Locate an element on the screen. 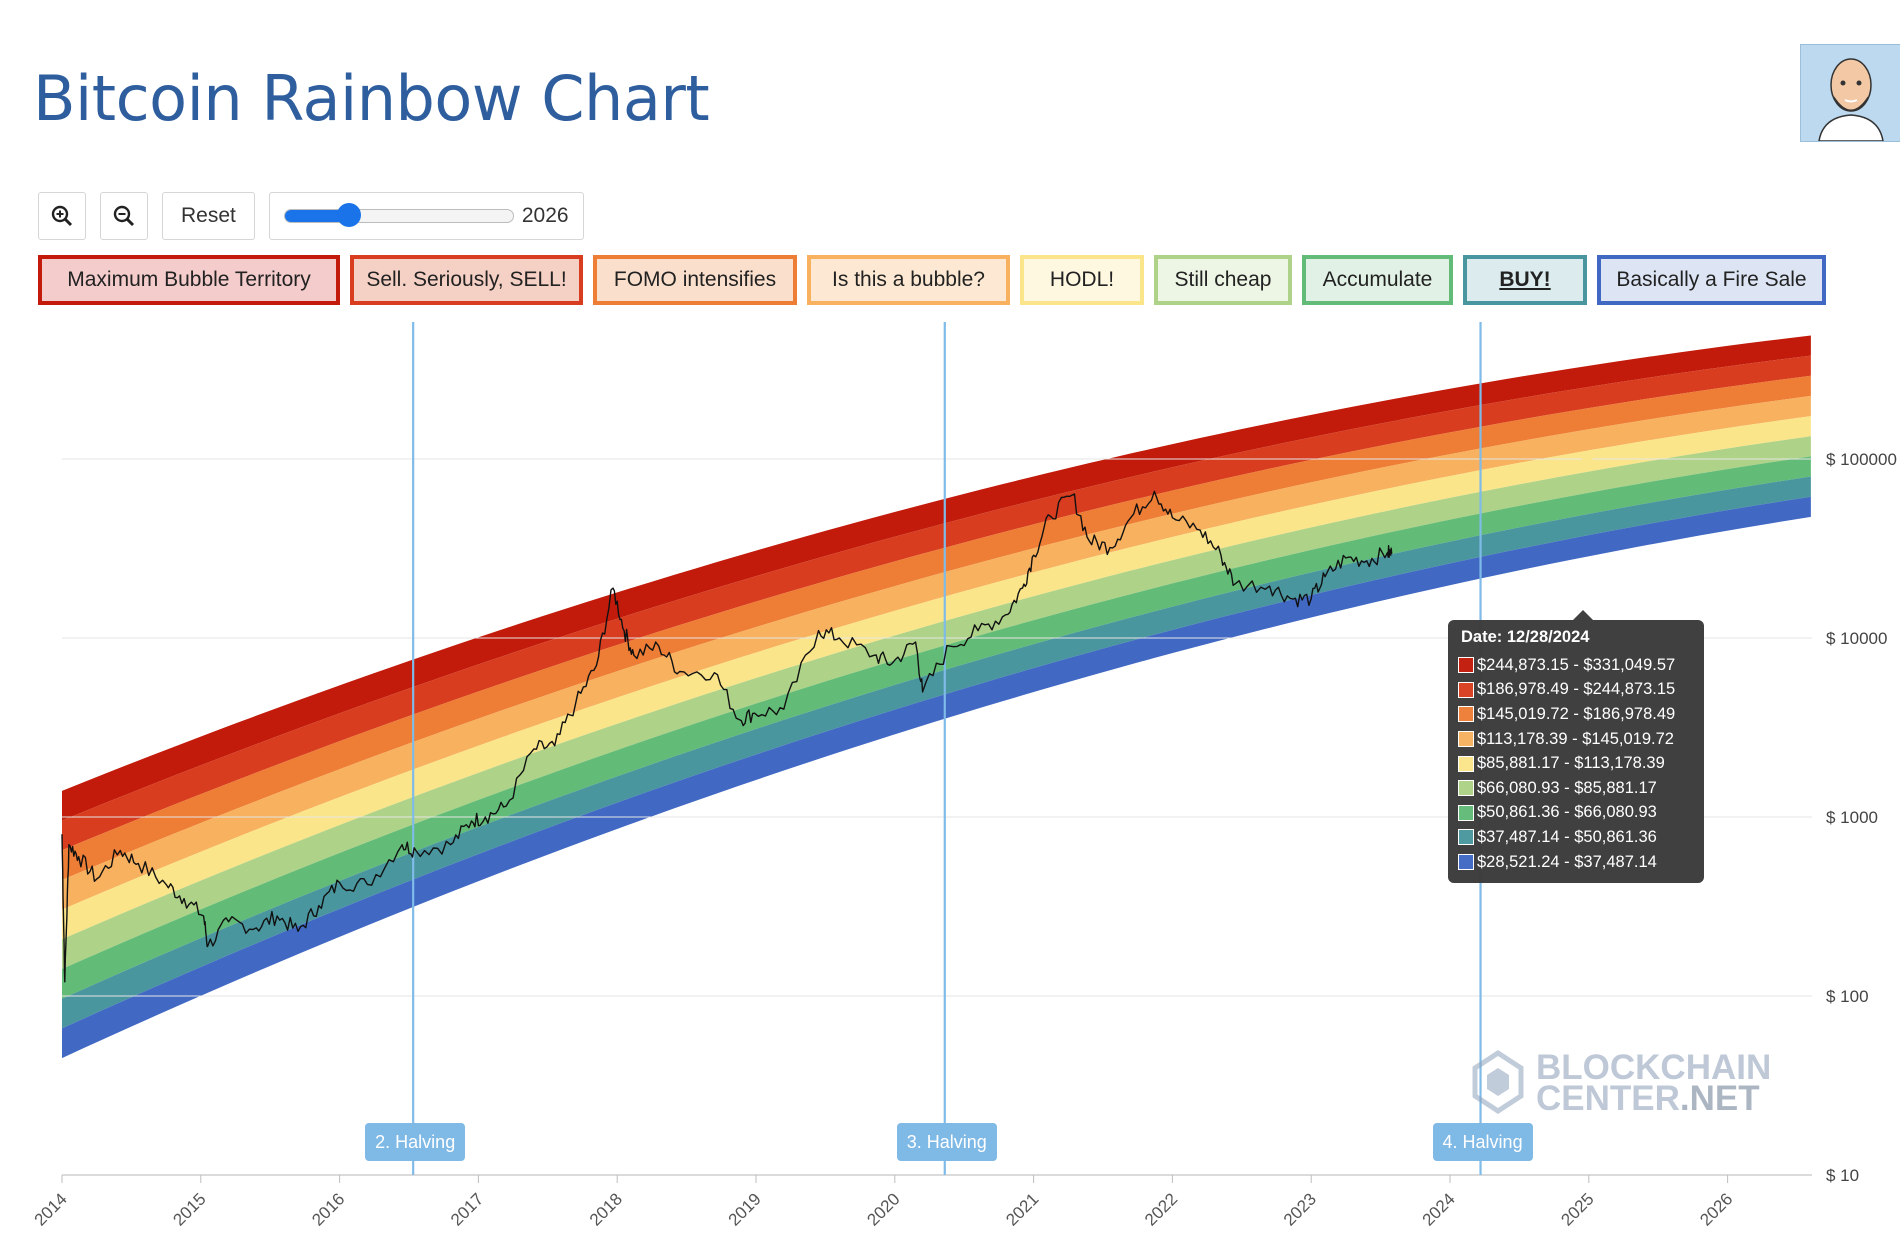 The image size is (1900, 1258). zoom-in-button is located at coordinates (62, 216).